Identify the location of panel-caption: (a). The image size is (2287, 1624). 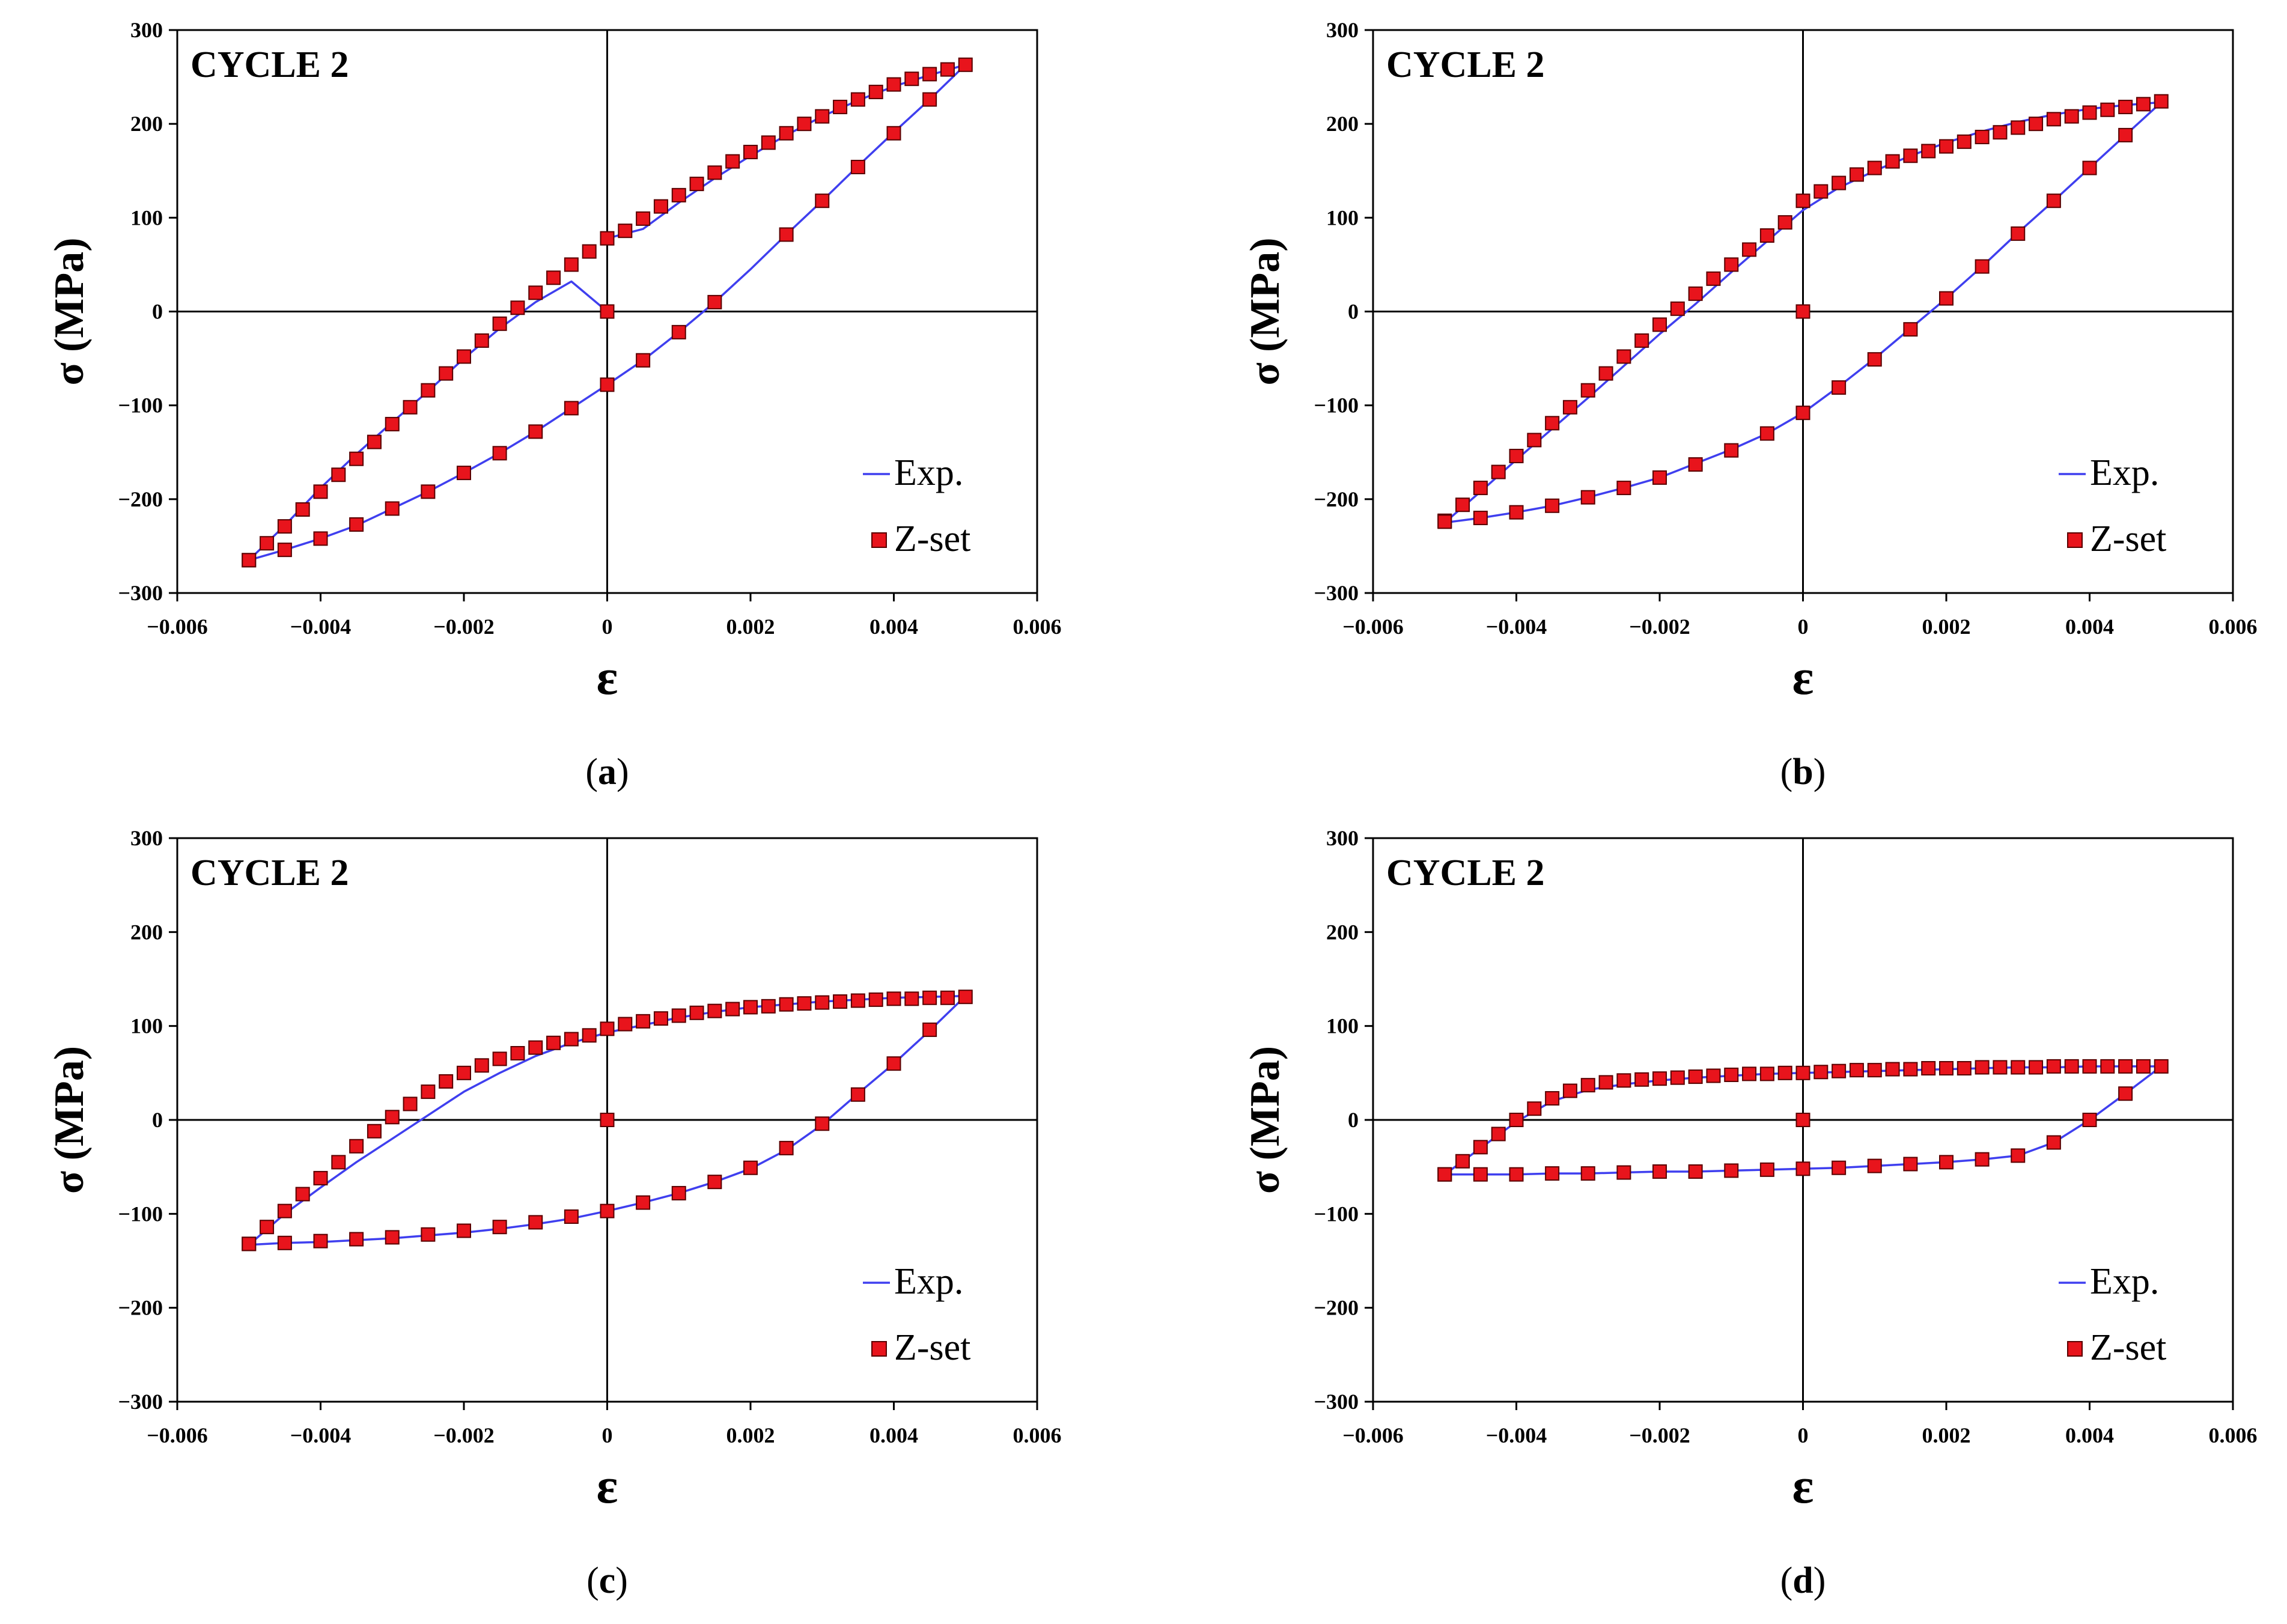
(607, 772).